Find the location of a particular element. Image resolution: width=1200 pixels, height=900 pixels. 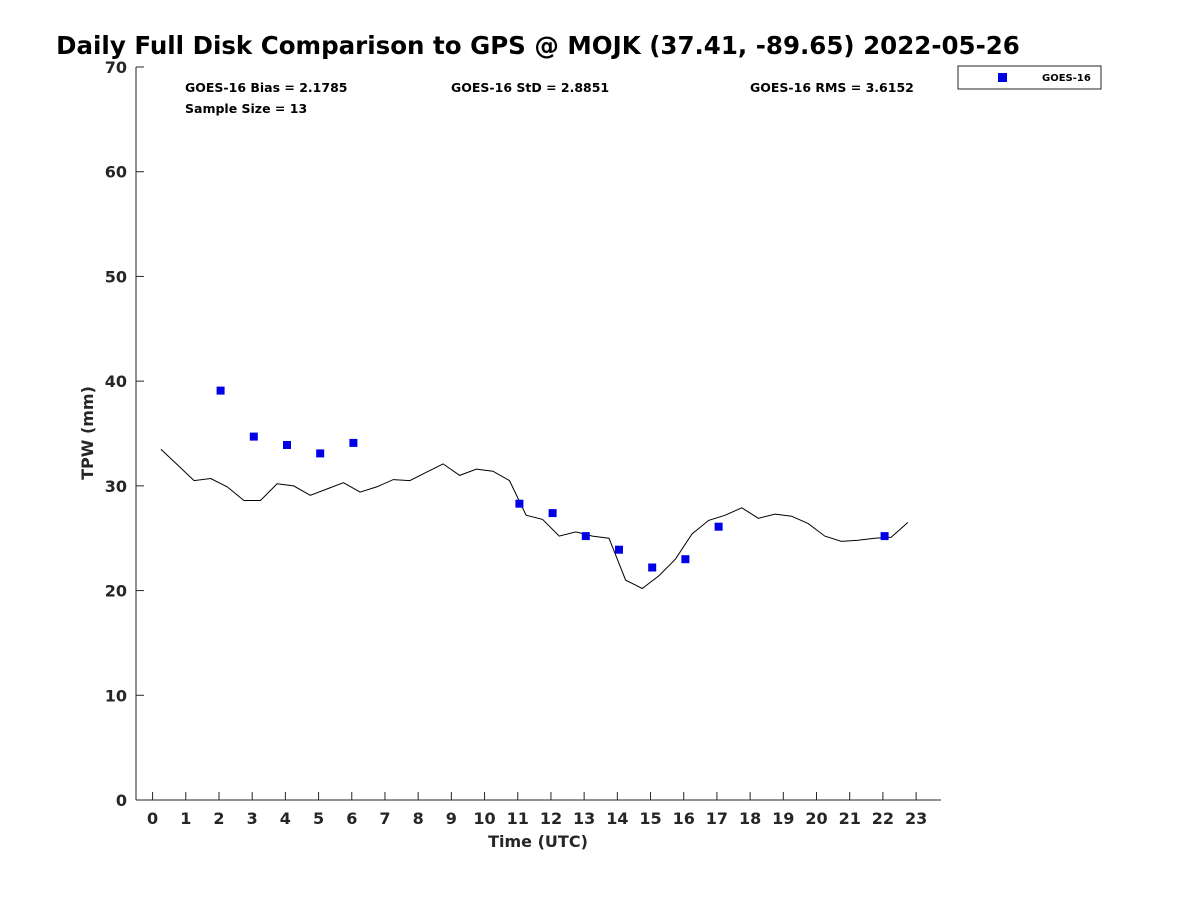

x-tick-label: 19 is located at coordinates (783, 818).